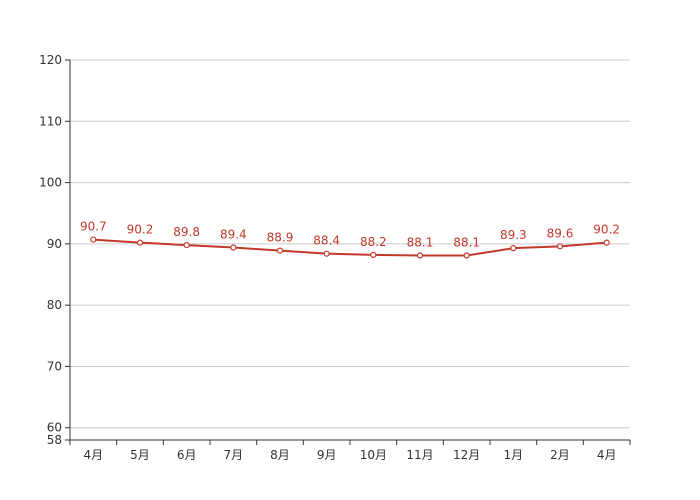 The image size is (700, 500). Describe the element at coordinates (54, 440) in the screenshot. I see `y-tick-label: 58` at that location.